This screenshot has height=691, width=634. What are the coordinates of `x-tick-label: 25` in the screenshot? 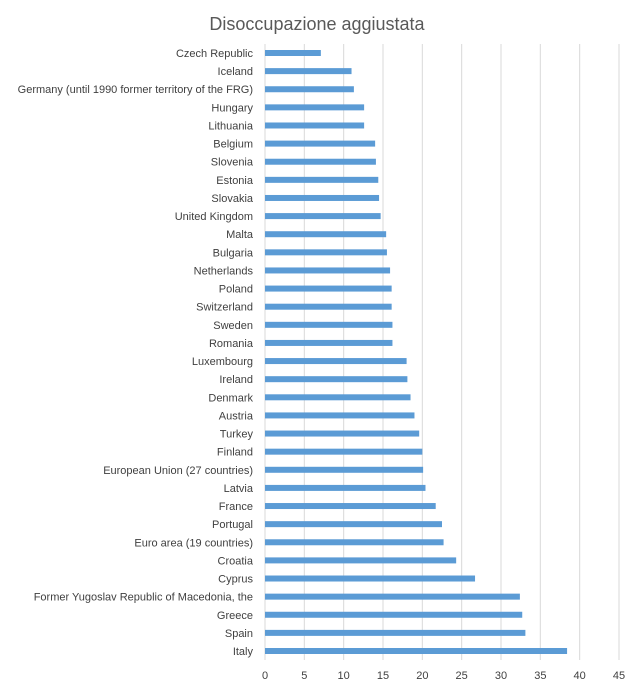 It's located at (462, 676).